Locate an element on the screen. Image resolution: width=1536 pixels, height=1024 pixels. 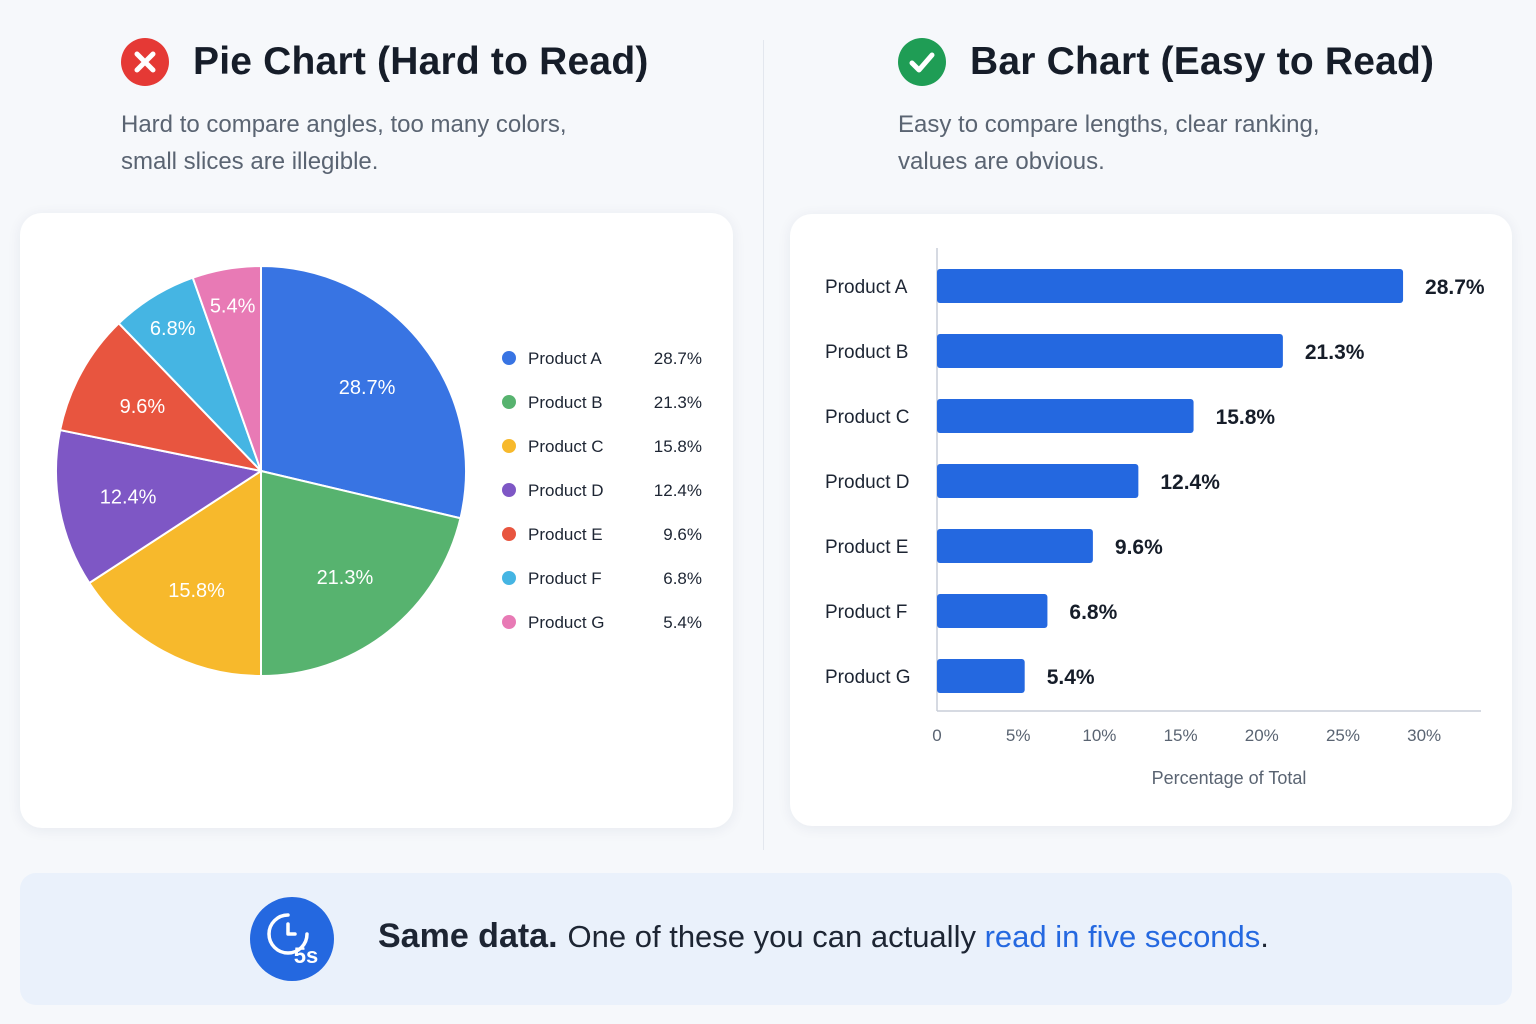
x-tick-label: 0 is located at coordinates (936, 735).